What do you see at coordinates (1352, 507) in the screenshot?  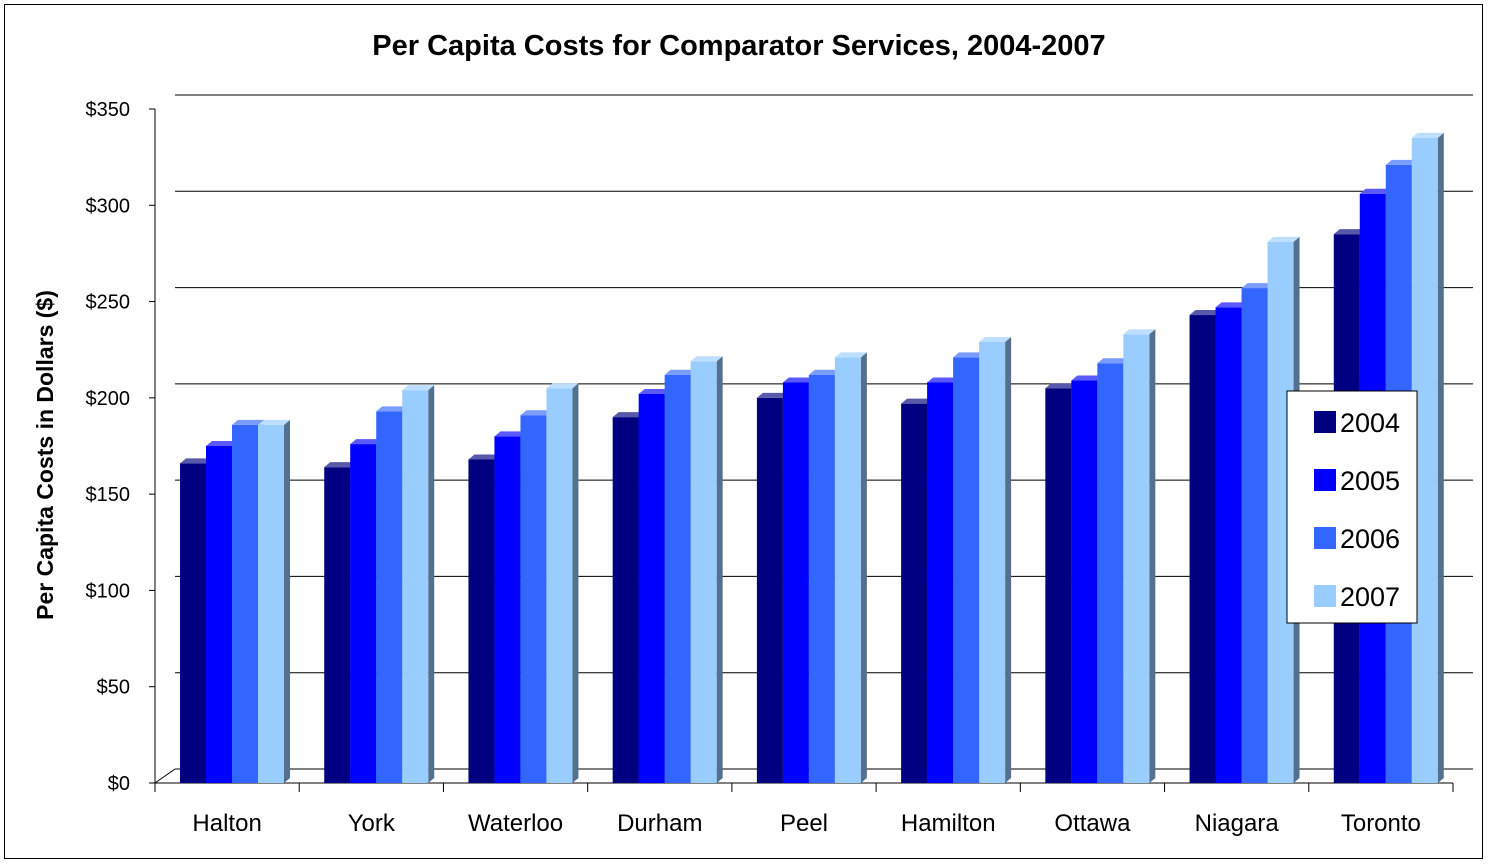 I see `legend: 2004 2005 2006 2007` at bounding box center [1352, 507].